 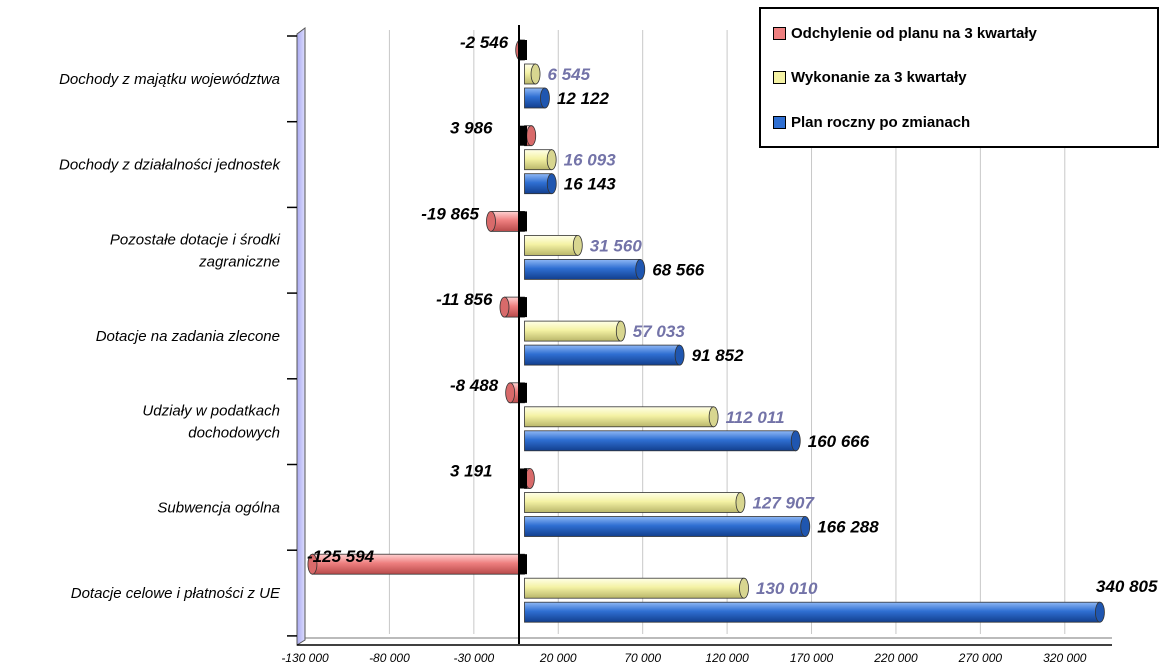 I want to click on value-label: -19 865, so click(x=450, y=213).